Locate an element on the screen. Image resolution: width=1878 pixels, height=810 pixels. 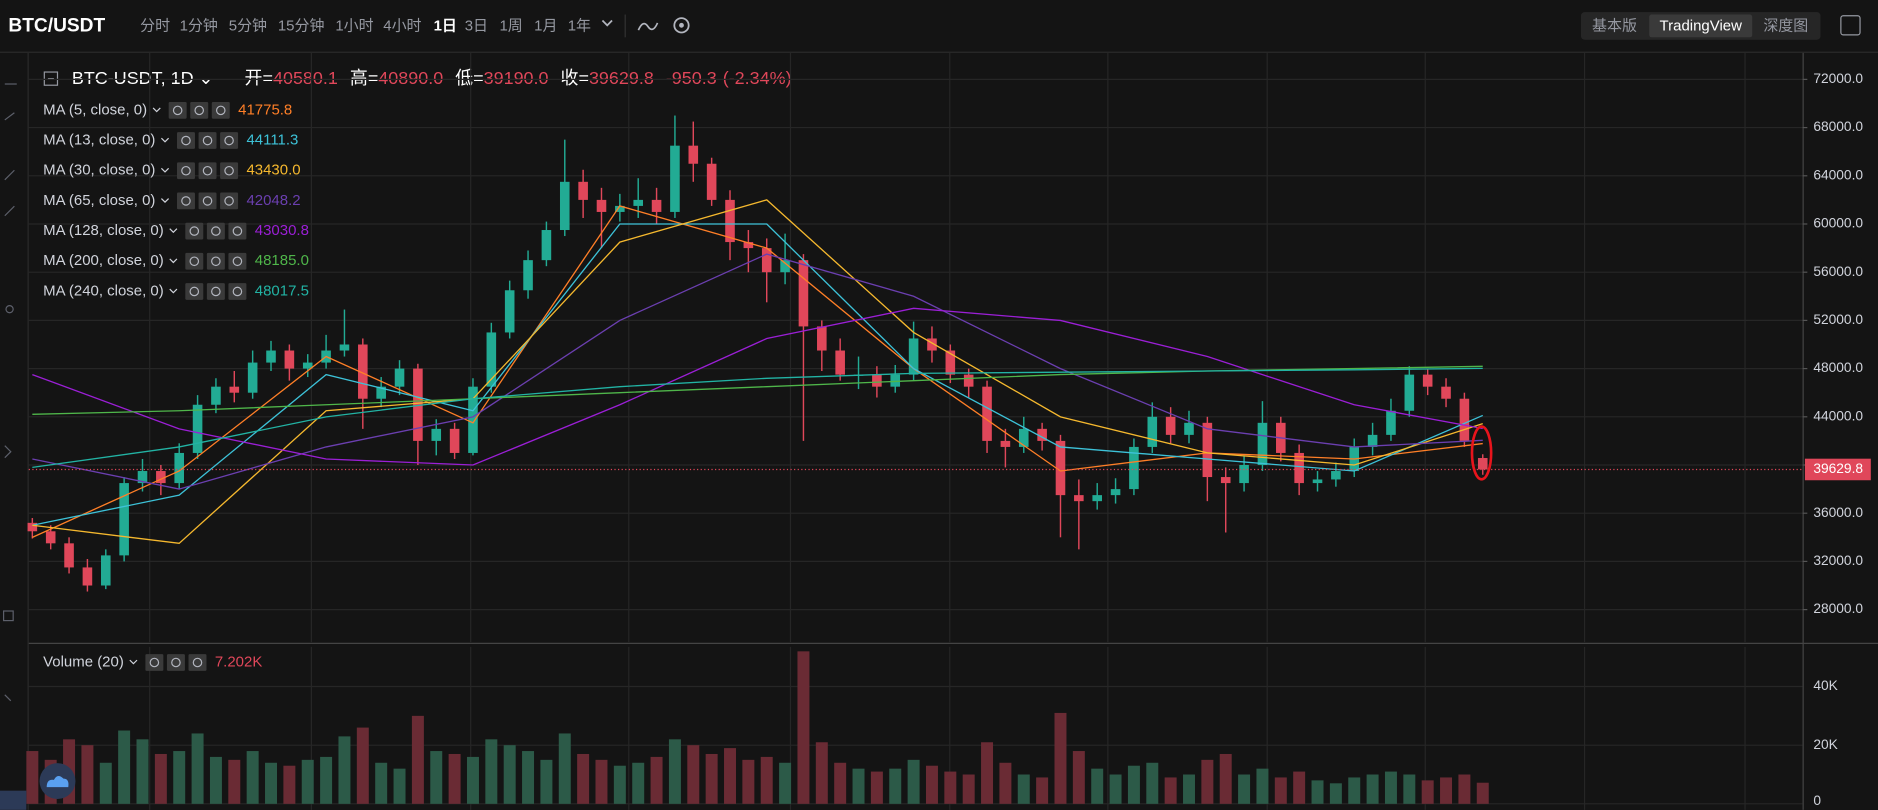
interval-button: 5分钟 is located at coordinates (248, 25).